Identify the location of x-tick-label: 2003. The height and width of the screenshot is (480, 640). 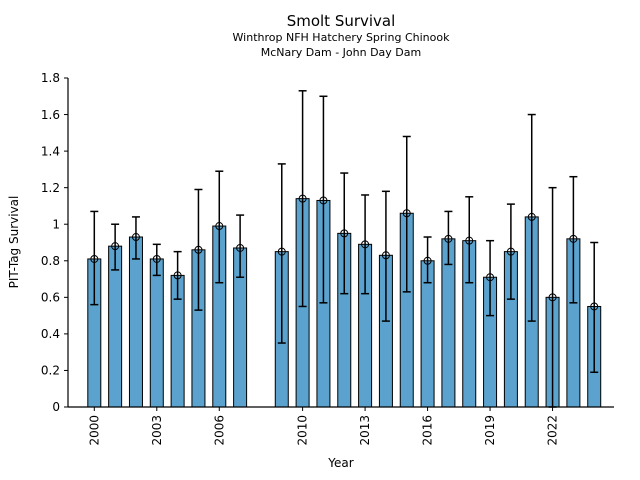
(157, 430).